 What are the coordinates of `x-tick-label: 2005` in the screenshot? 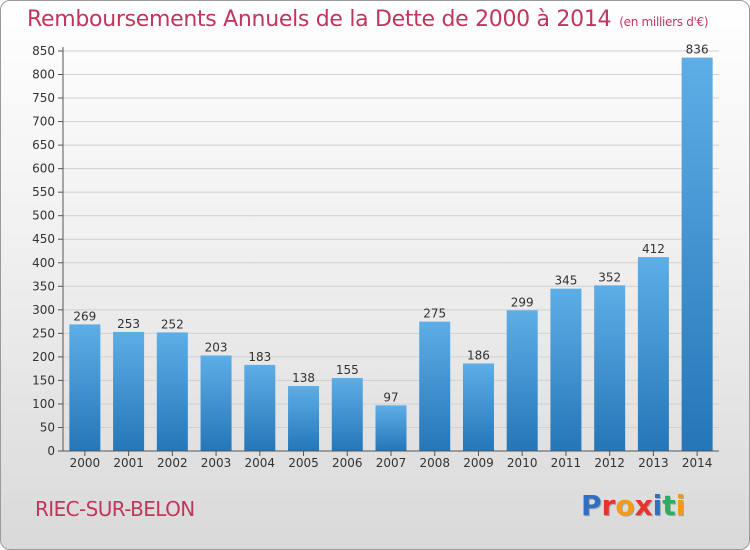 It's located at (303, 463).